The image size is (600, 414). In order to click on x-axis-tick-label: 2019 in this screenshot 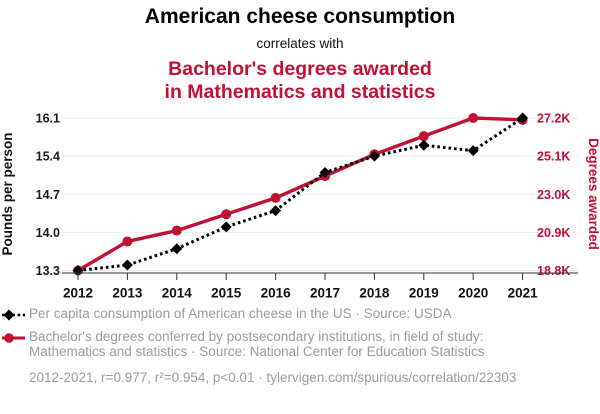, I will do `click(424, 293)`.